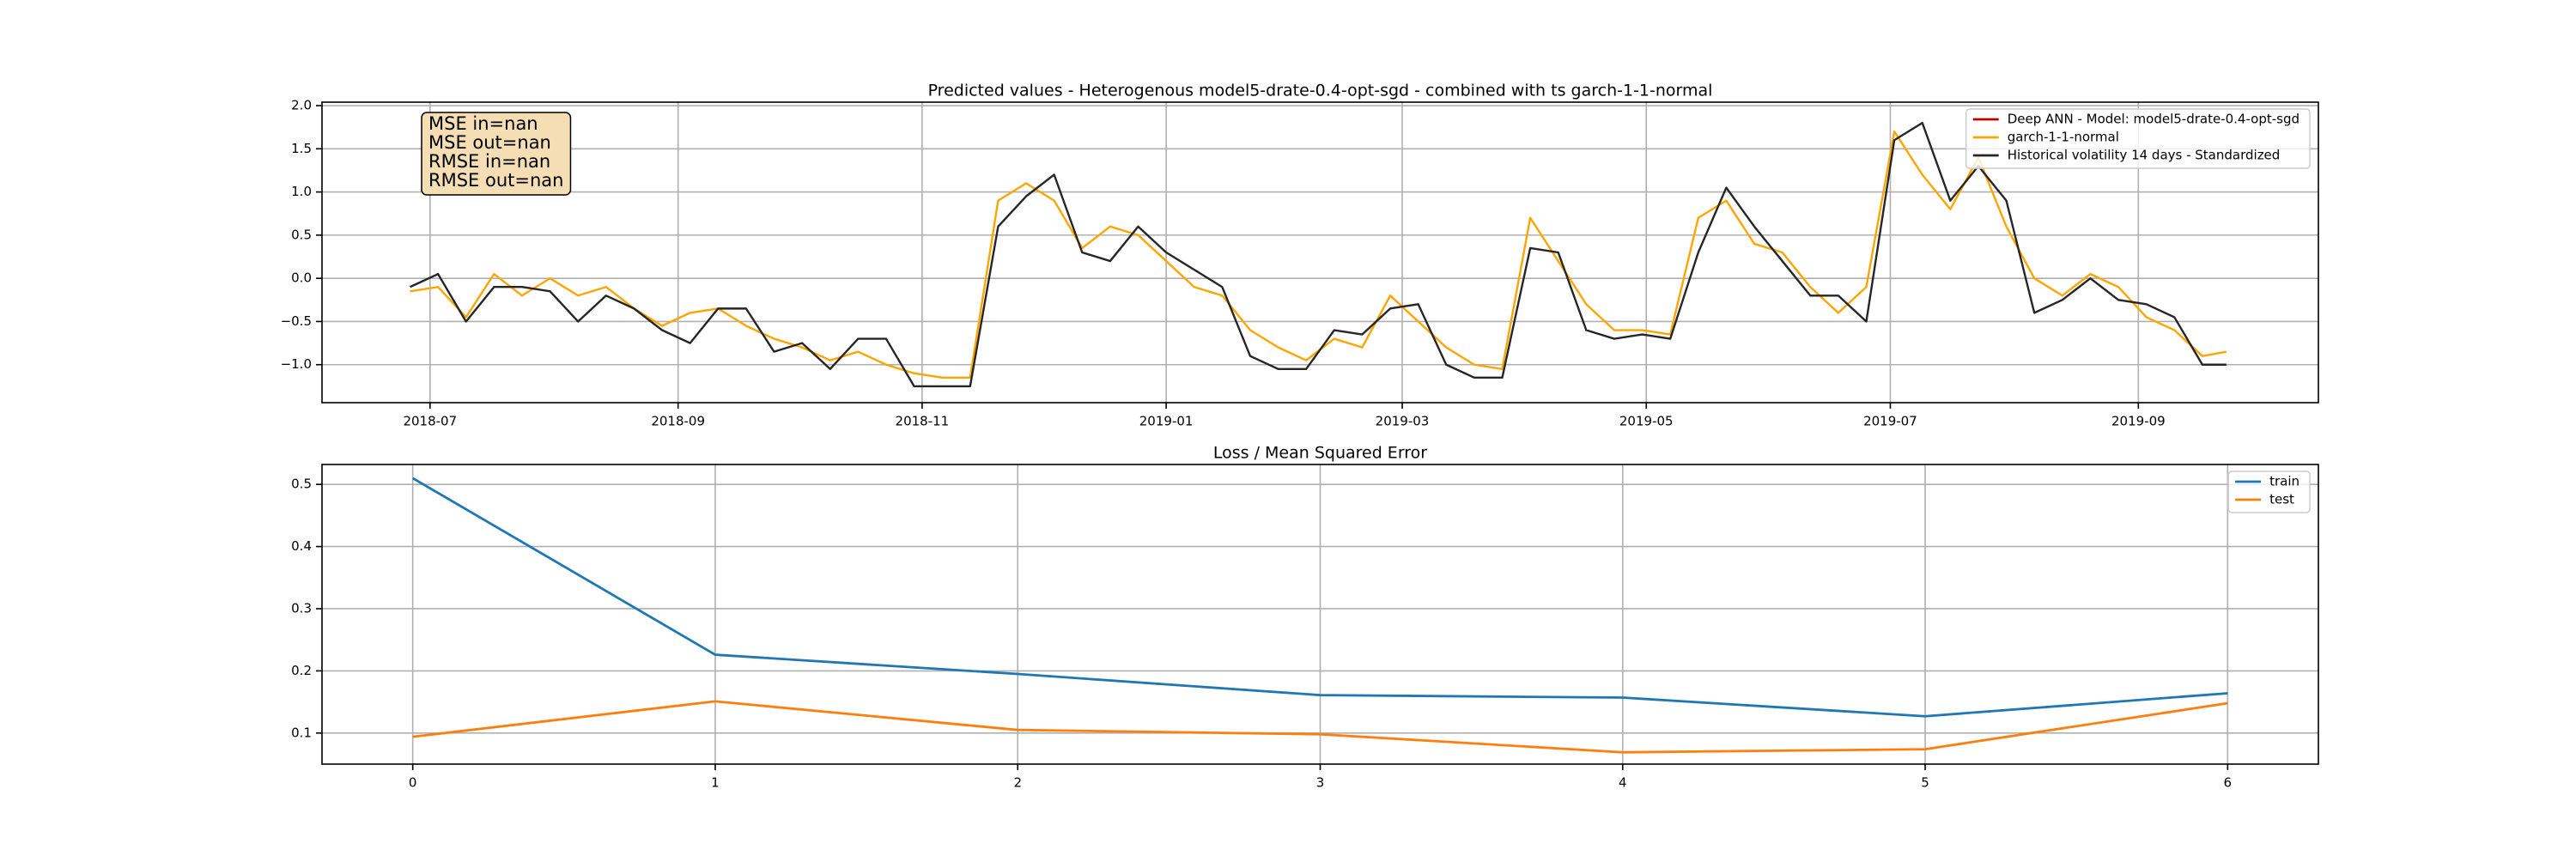  I want to click on chart-title: Loss / Mean Squared Error, so click(1320, 453).